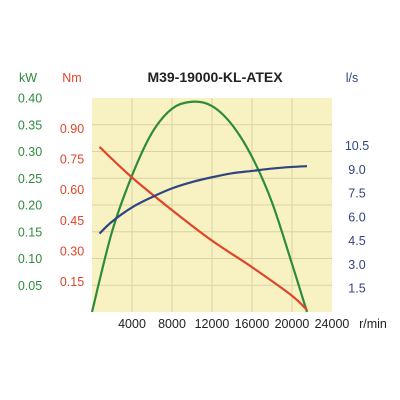 Image resolution: width=400 pixels, height=400 pixels. What do you see at coordinates (357, 146) in the screenshot?
I see `ls-tick-label: 10.5` at bounding box center [357, 146].